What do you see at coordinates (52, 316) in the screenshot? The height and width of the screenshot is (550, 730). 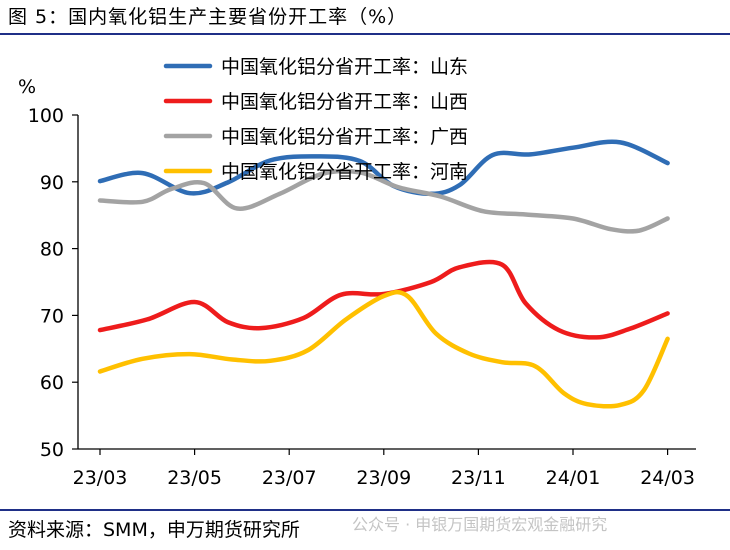 I see `y-tick-label: 70` at bounding box center [52, 316].